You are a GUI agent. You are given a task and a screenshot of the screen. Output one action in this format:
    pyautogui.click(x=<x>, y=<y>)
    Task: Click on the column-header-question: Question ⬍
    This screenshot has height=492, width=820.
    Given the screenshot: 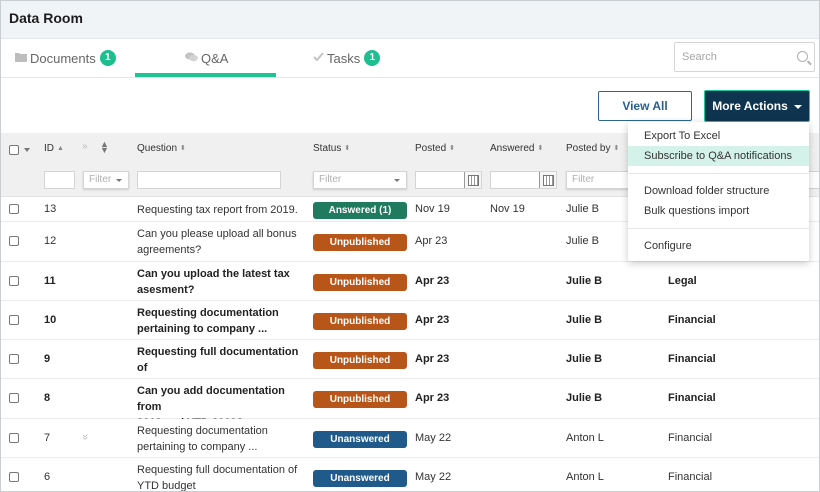 What is the action you would take?
    pyautogui.click(x=161, y=148)
    